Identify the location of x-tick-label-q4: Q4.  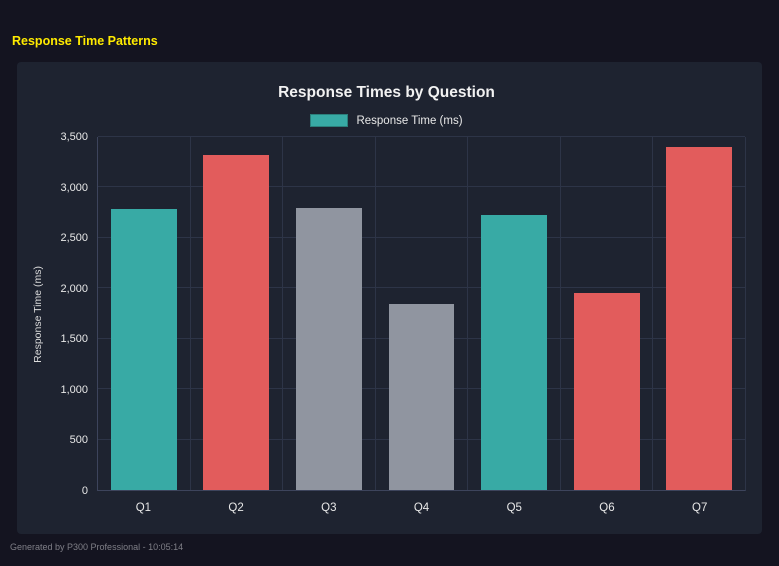
(421, 508).